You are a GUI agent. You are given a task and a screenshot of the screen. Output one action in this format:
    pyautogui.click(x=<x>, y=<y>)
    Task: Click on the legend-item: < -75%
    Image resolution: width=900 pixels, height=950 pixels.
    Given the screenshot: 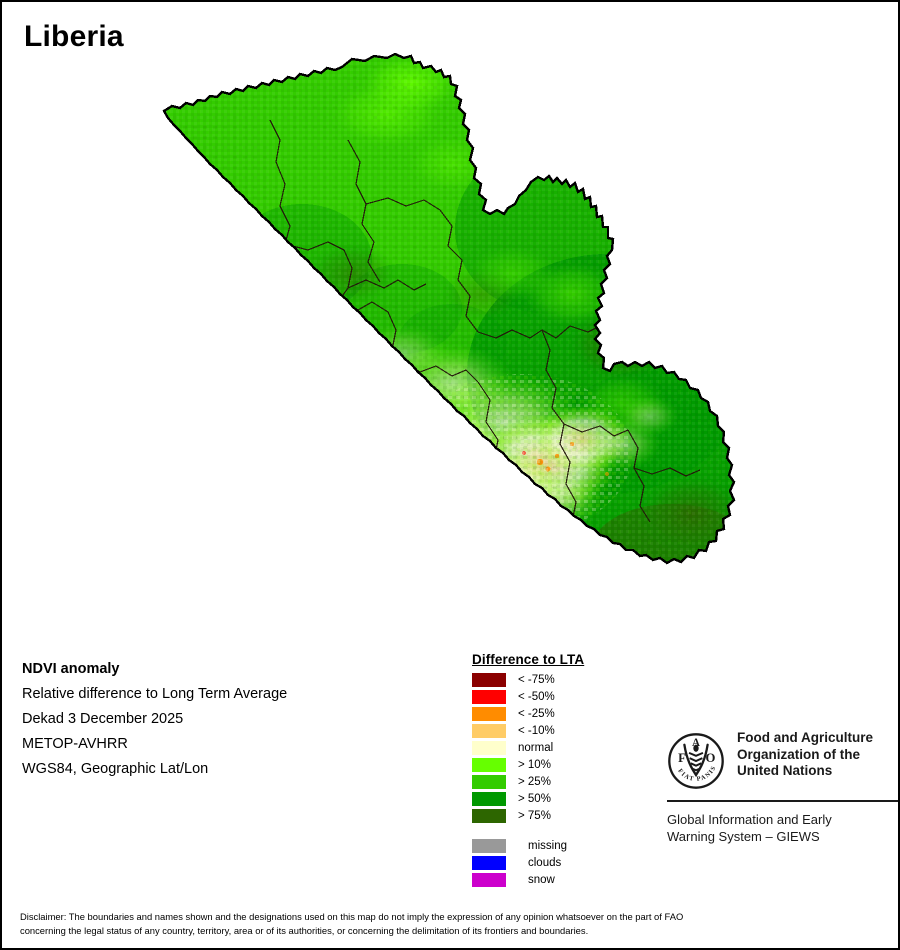 What is the action you would take?
    pyautogui.click(x=562, y=679)
    